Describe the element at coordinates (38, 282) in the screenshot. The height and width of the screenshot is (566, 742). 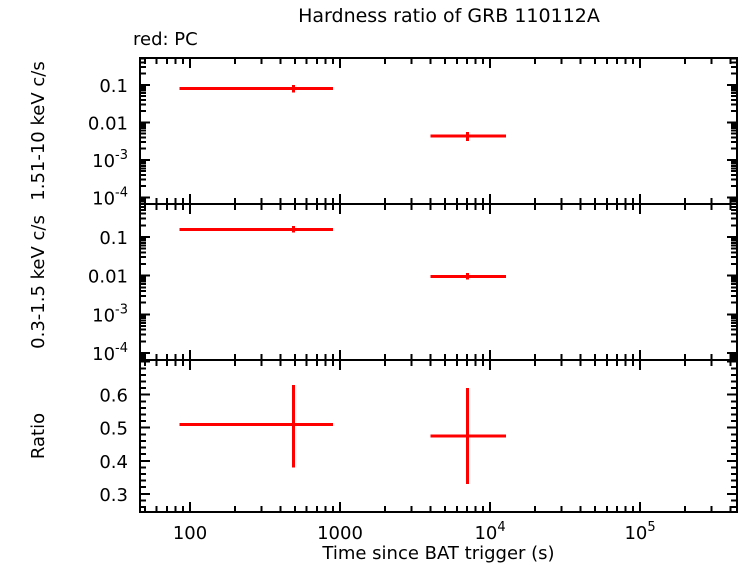
I see `y-axis-title-soft-band: 0.3-1.5 keV c/s` at that location.